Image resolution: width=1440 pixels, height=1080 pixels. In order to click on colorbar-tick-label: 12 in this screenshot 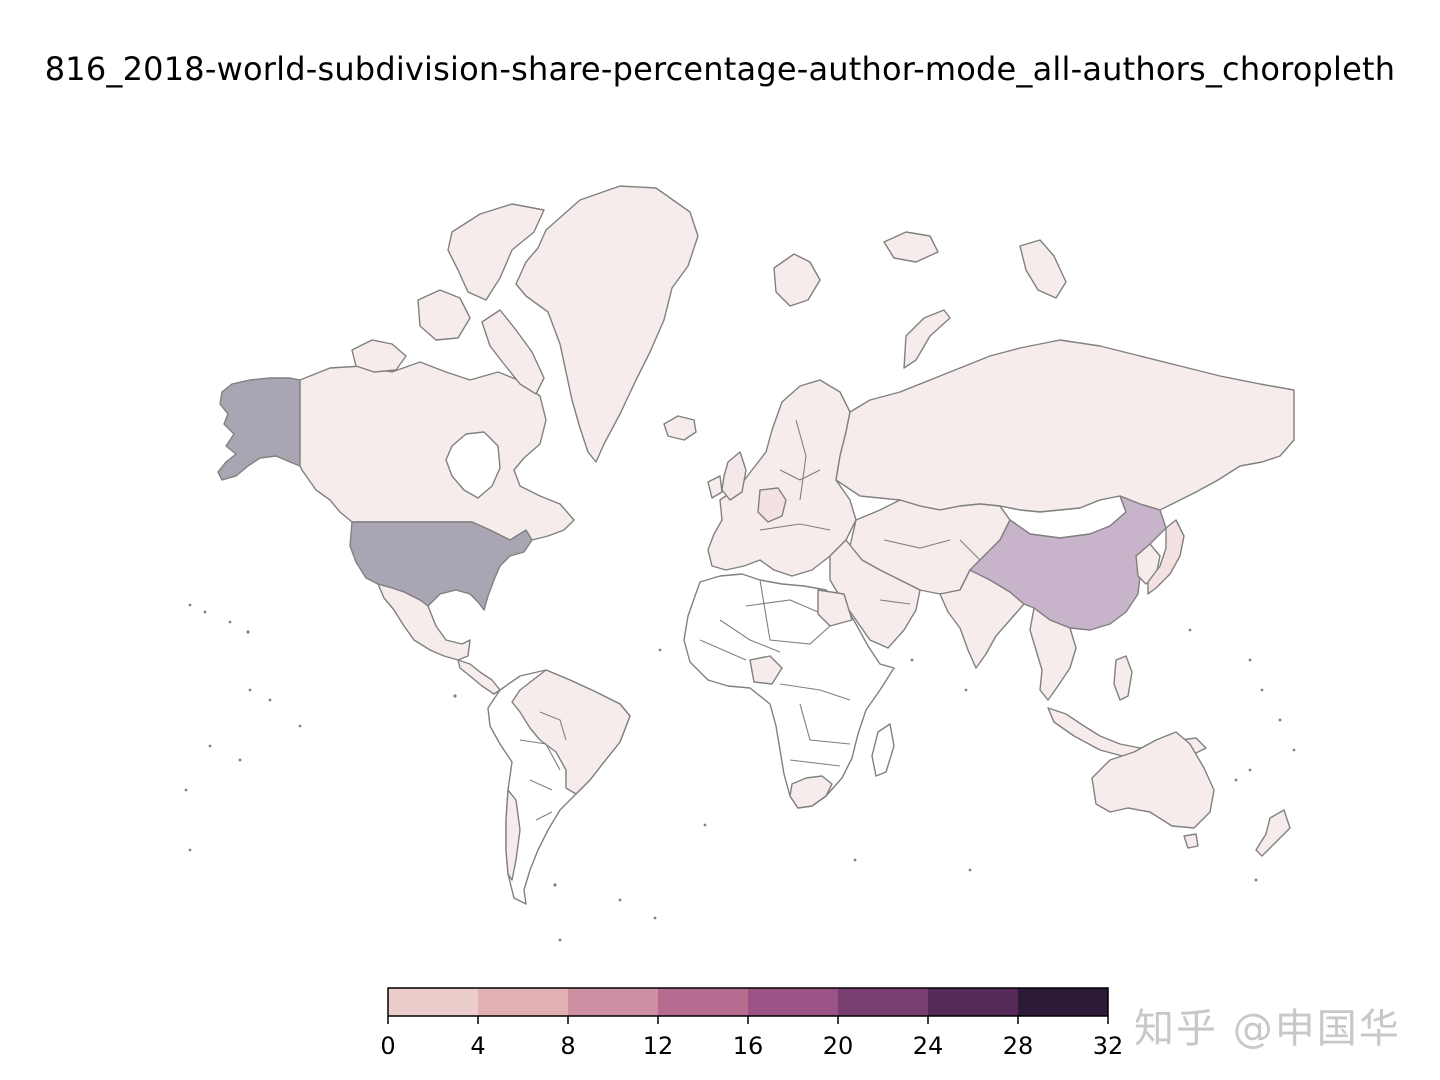, I will do `click(658, 1046)`.